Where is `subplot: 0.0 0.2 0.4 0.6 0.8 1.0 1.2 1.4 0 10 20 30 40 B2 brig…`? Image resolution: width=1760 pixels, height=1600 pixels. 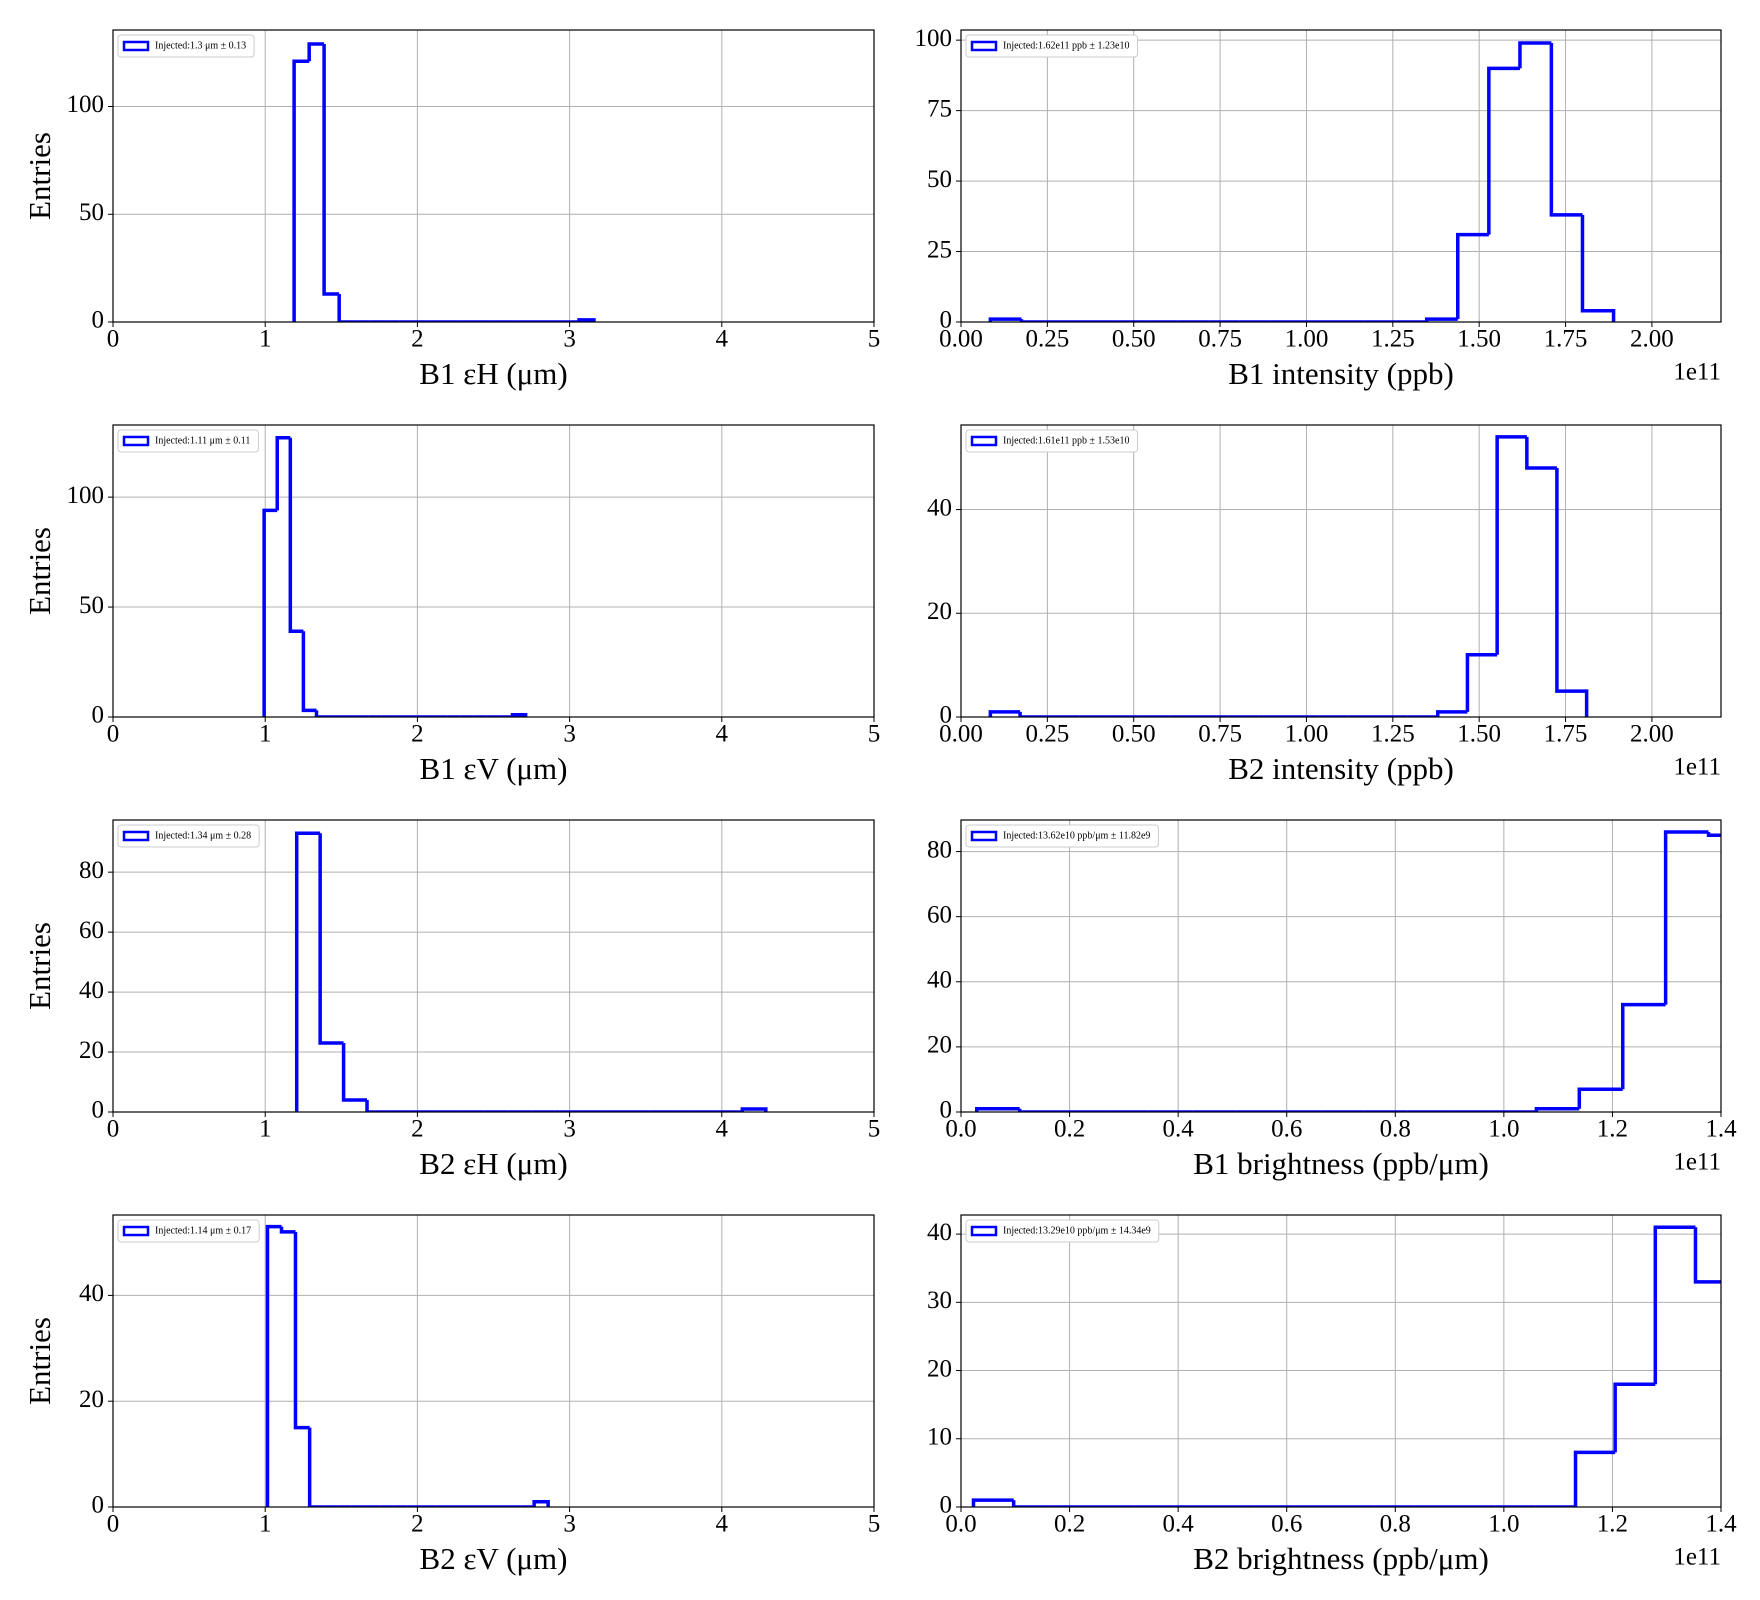 subplot: 0.0 0.2 0.4 0.6 0.8 1.0 1.2 1.4 0 10 20 30 40 B2 brig… is located at coordinates (1332, 1395).